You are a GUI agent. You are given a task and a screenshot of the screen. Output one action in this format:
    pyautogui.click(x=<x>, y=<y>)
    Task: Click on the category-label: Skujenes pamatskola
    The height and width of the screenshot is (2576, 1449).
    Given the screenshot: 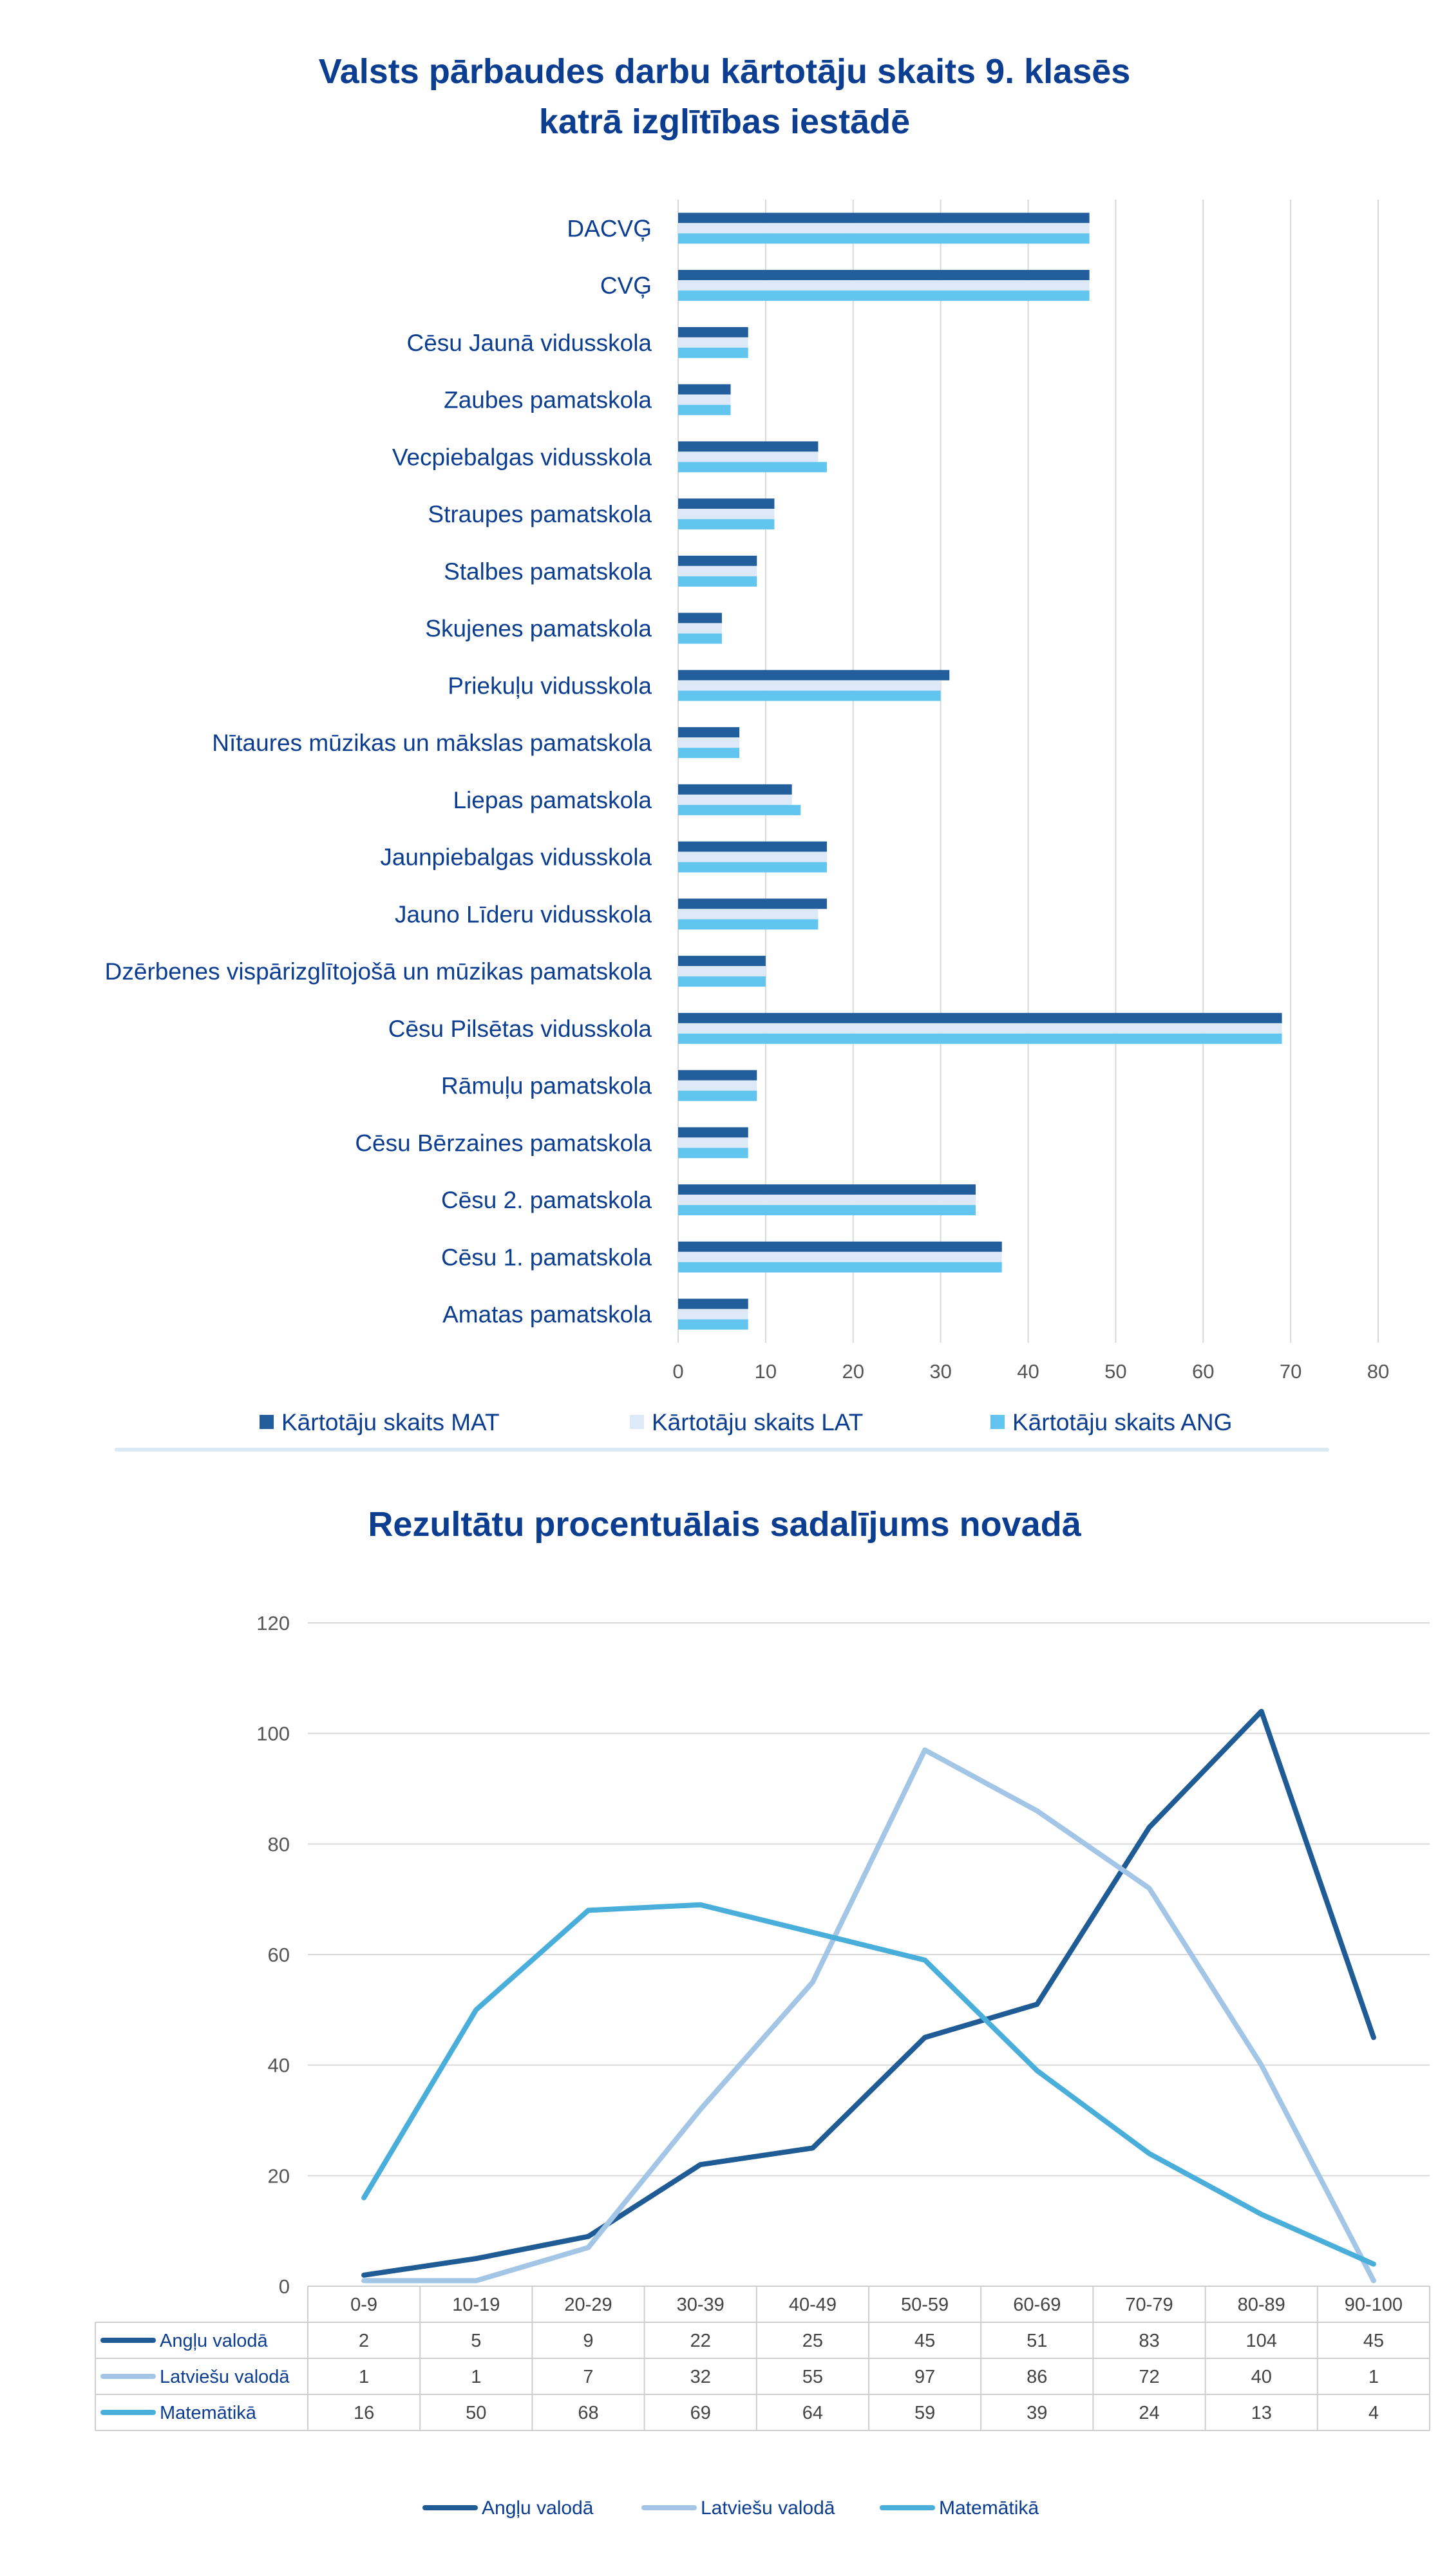 What is the action you would take?
    pyautogui.click(x=538, y=629)
    